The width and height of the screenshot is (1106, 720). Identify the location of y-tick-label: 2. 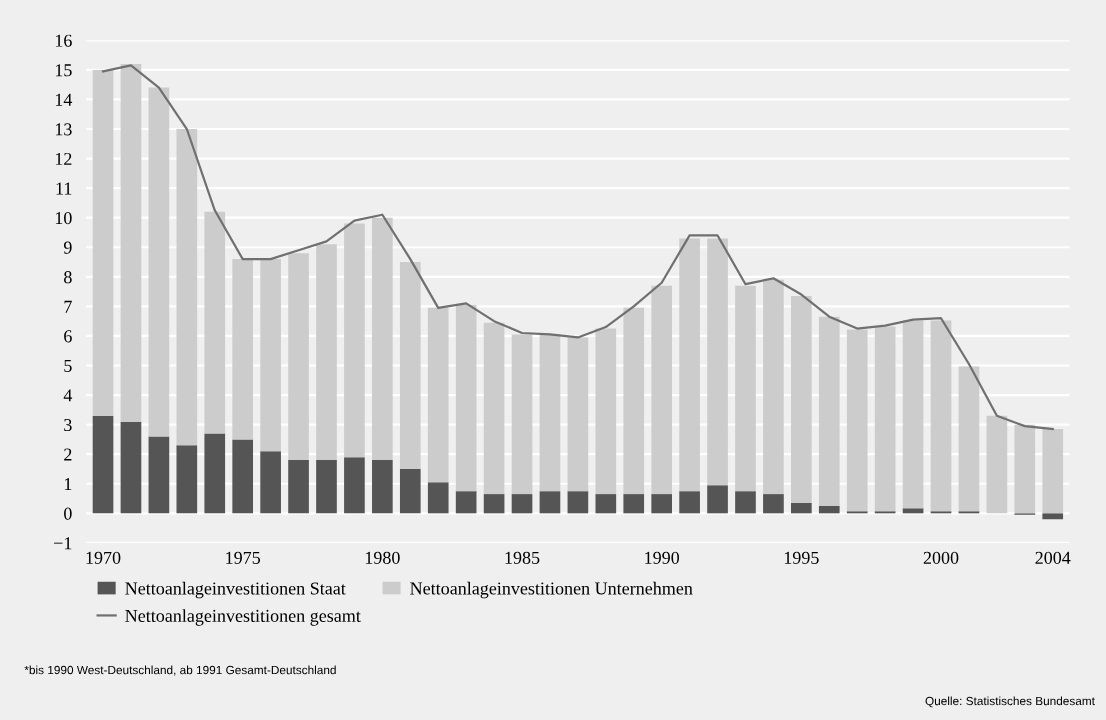
(68, 454).